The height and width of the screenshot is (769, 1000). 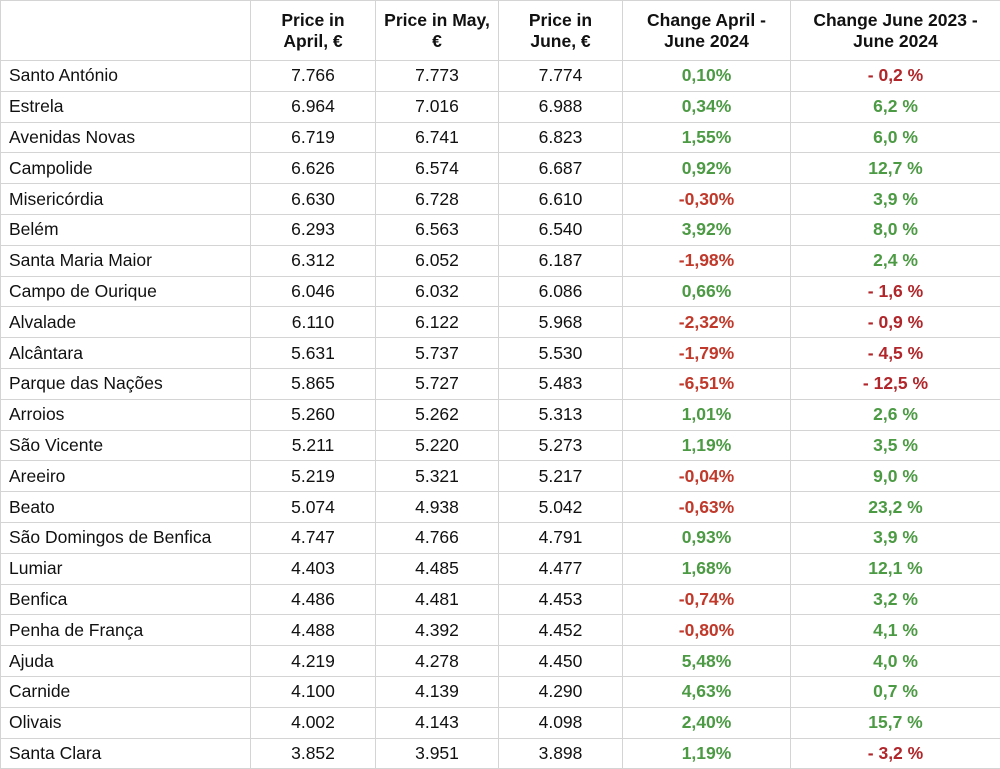 I want to click on change-april-june: -2,32%, so click(x=706, y=322).